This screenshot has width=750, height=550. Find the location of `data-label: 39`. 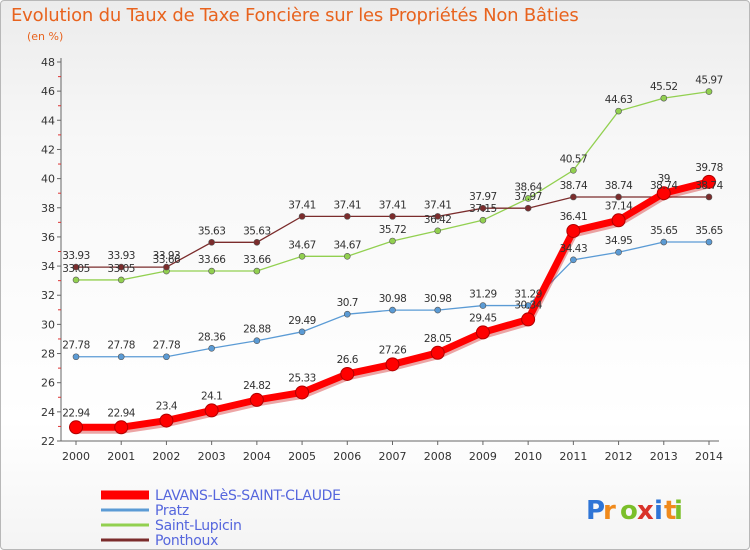

data-label: 39 is located at coordinates (664, 179).